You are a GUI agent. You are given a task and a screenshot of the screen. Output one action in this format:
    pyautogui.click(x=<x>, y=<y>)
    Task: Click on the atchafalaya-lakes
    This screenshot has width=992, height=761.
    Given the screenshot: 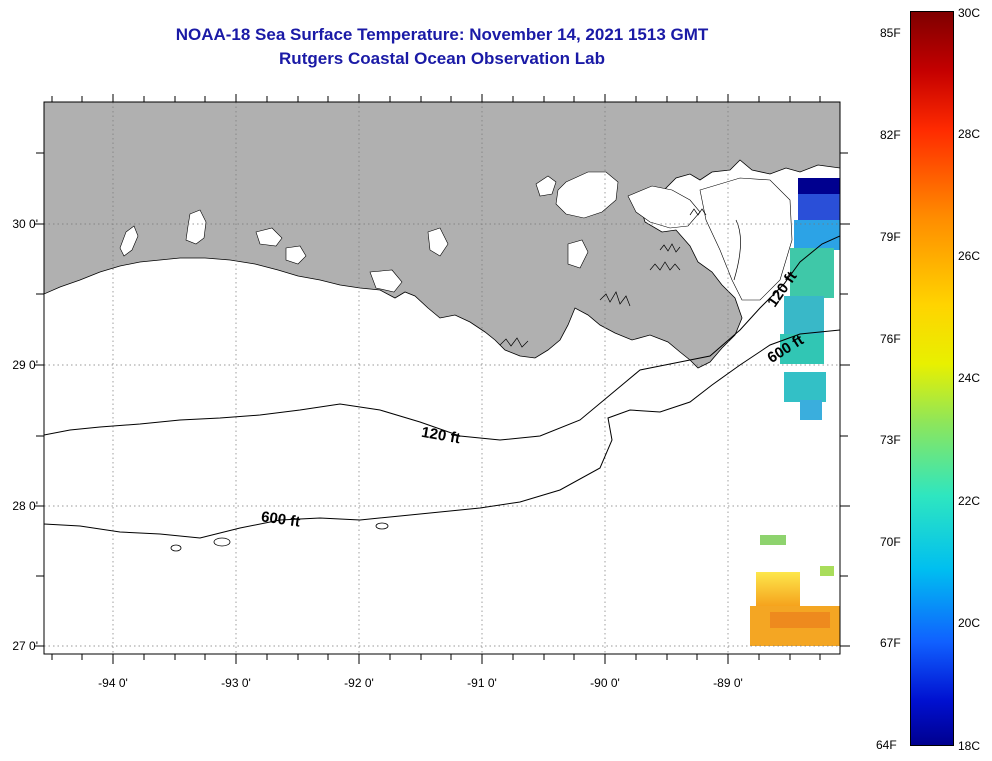 What is the action you would take?
    pyautogui.click(x=438, y=242)
    